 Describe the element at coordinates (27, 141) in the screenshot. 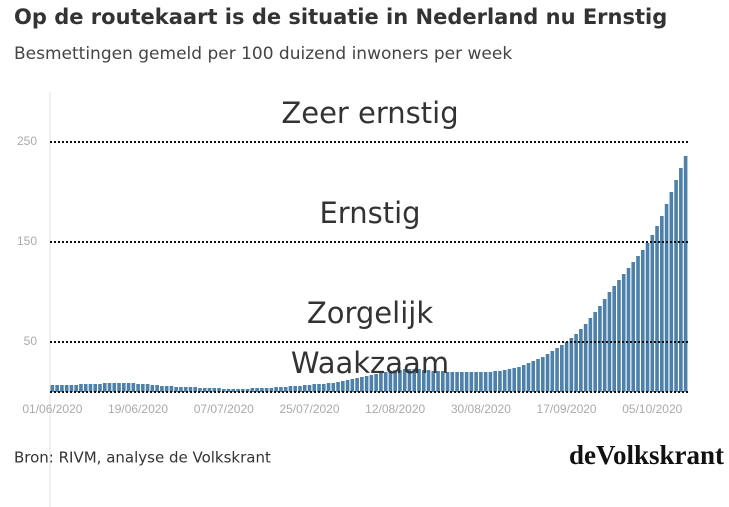

I see `y-tick-label: 250` at that location.